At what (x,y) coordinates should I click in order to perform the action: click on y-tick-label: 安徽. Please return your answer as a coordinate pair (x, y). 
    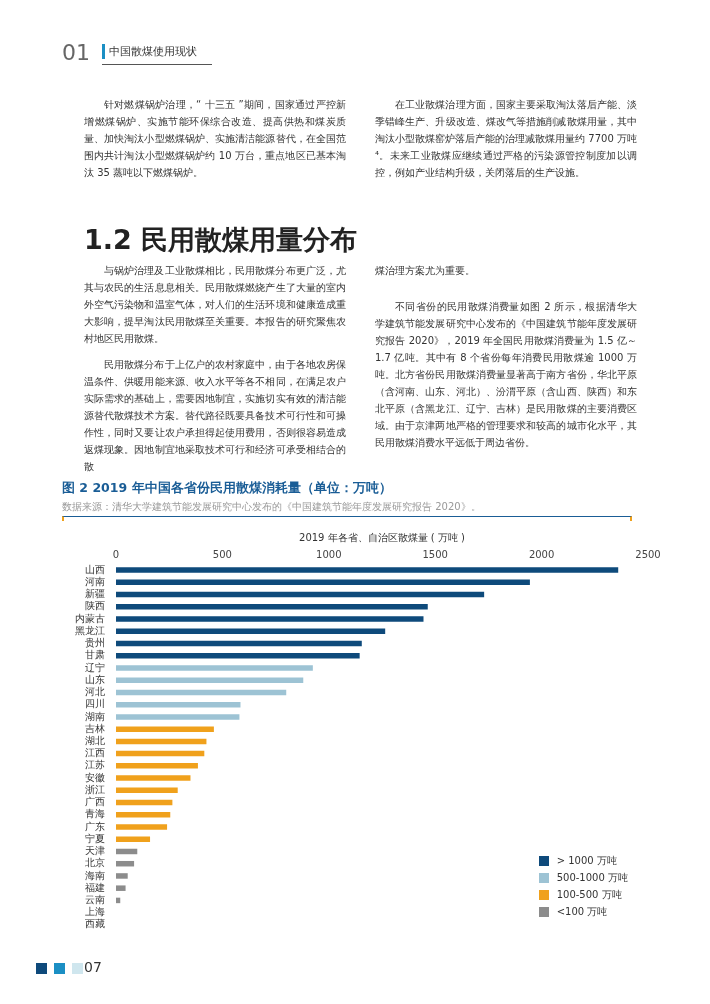
    Looking at the image, I should click on (95, 777).